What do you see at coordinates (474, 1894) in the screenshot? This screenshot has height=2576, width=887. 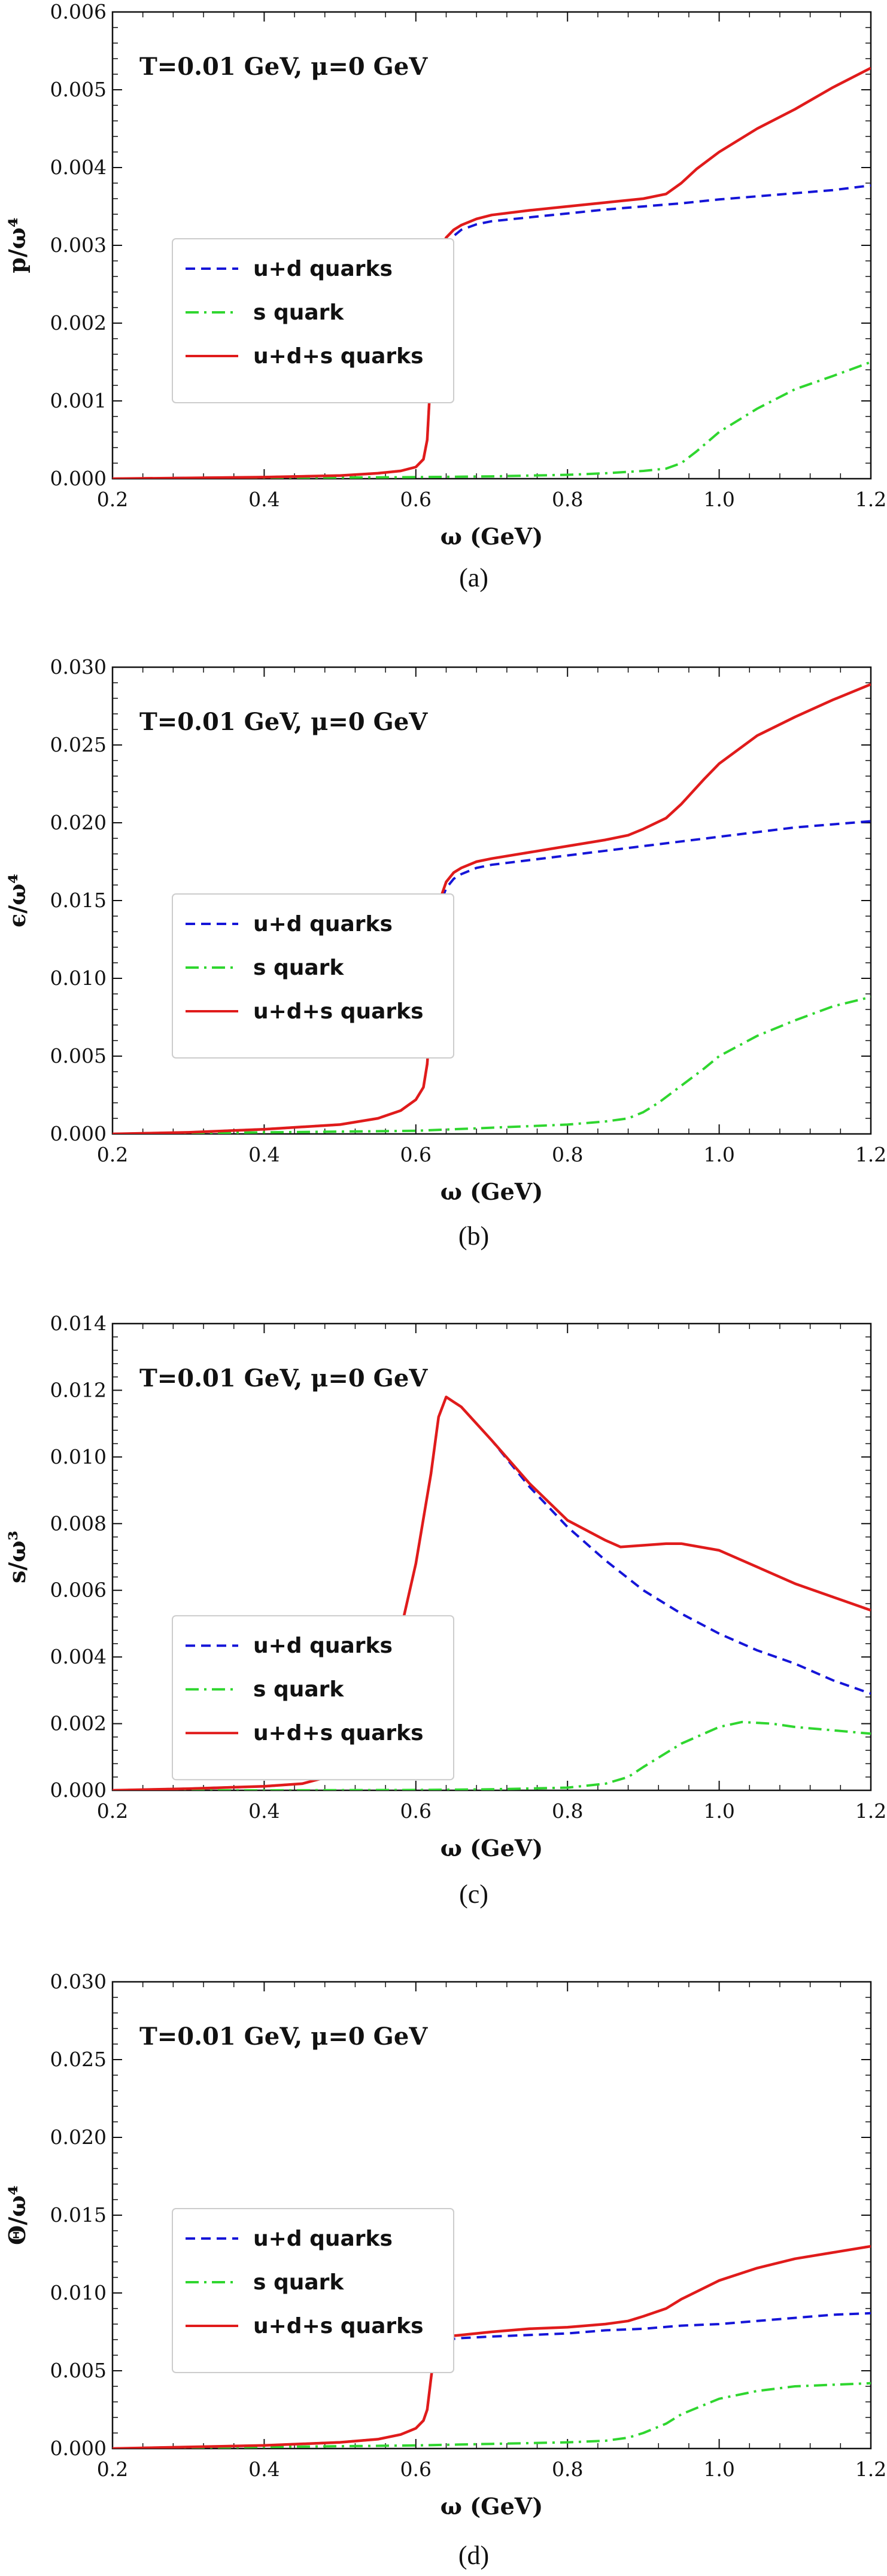 I see `panel-caption: (c)` at bounding box center [474, 1894].